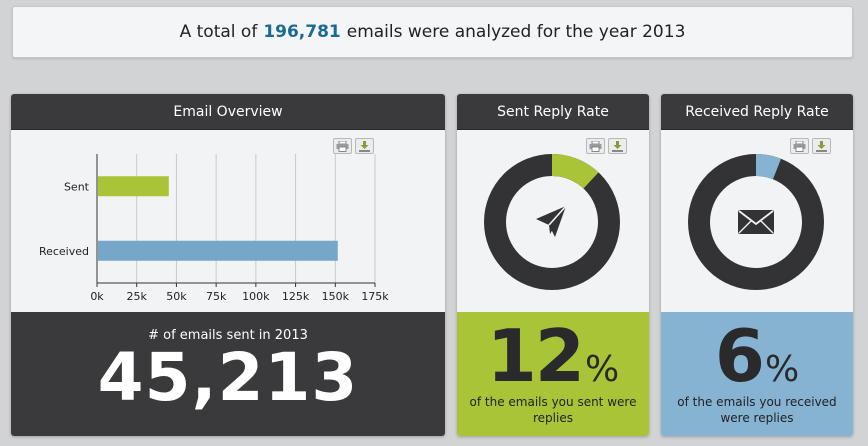 This screenshot has width=868, height=446. What do you see at coordinates (602, 369) in the screenshot?
I see `sent-reply-percent-sign: %` at bounding box center [602, 369].